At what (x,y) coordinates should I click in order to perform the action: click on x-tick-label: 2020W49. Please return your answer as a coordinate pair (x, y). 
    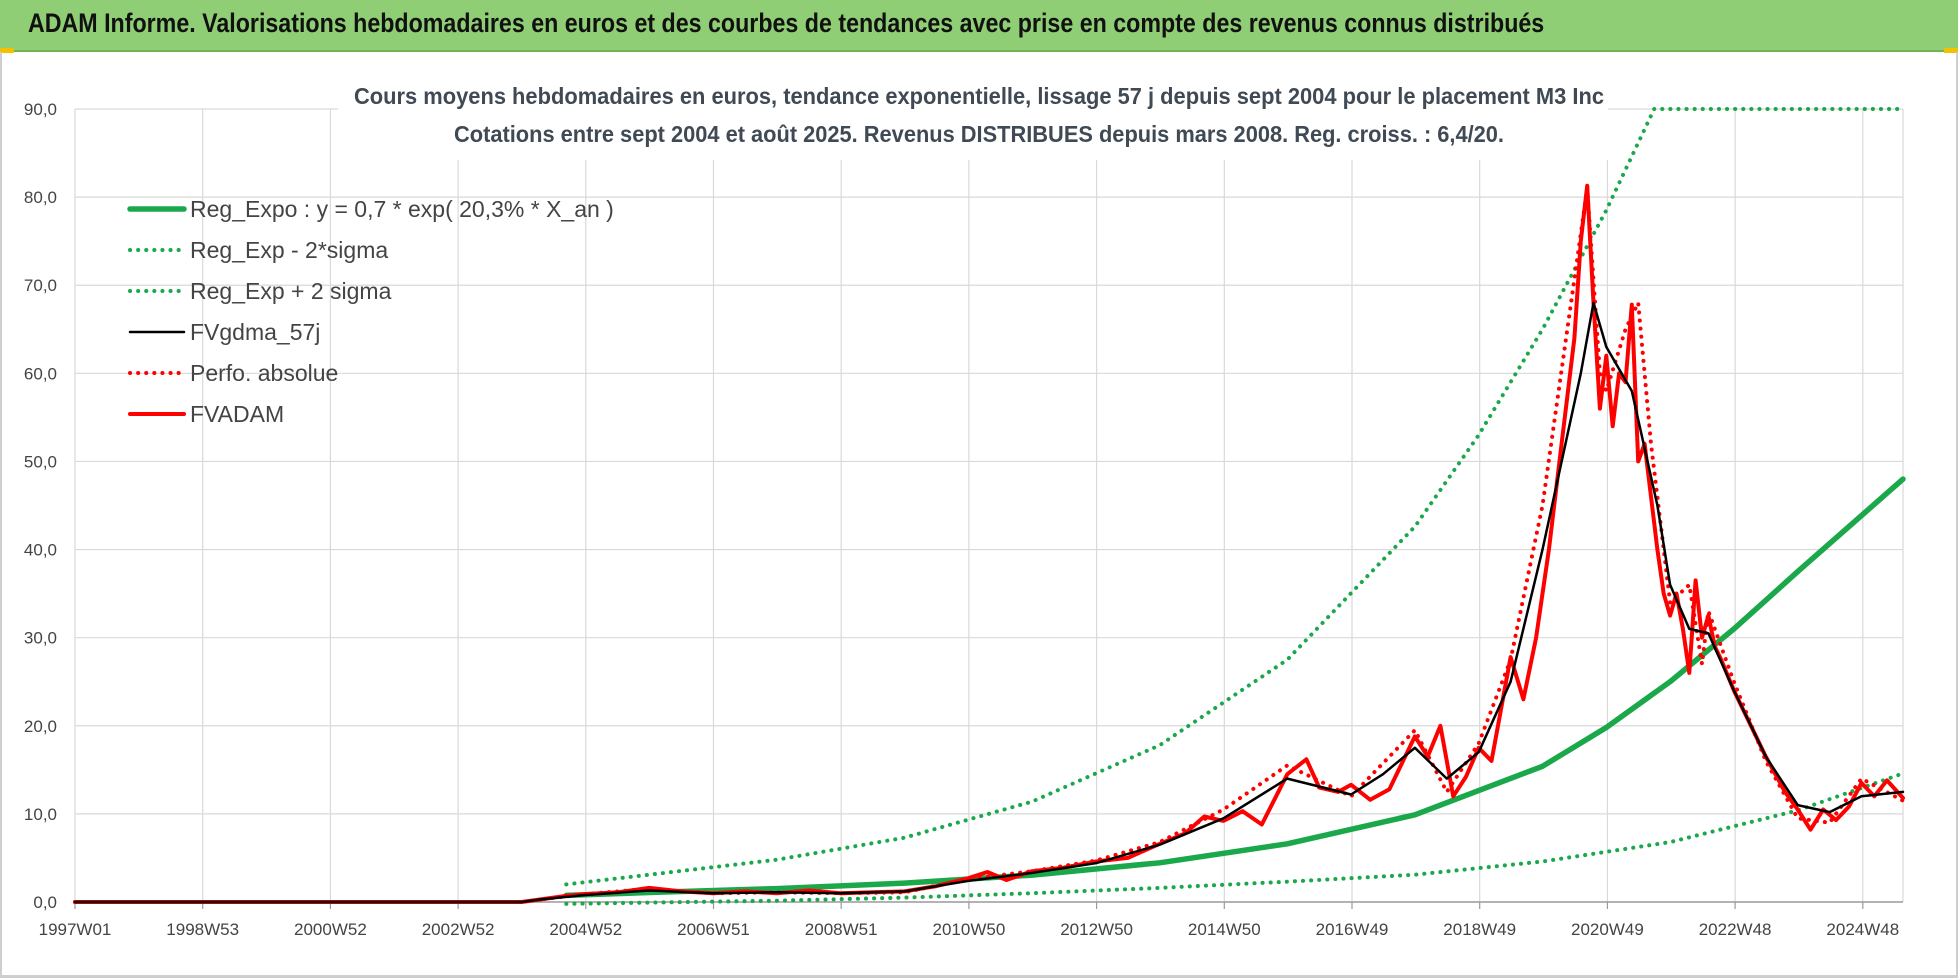
    Looking at the image, I should click on (1607, 929).